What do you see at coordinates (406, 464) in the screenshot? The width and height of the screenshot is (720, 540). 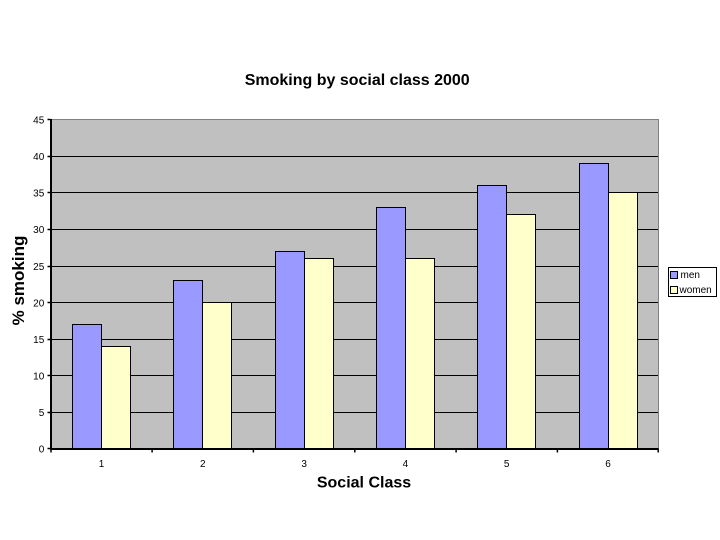 I see `svg-text: 4` at bounding box center [406, 464].